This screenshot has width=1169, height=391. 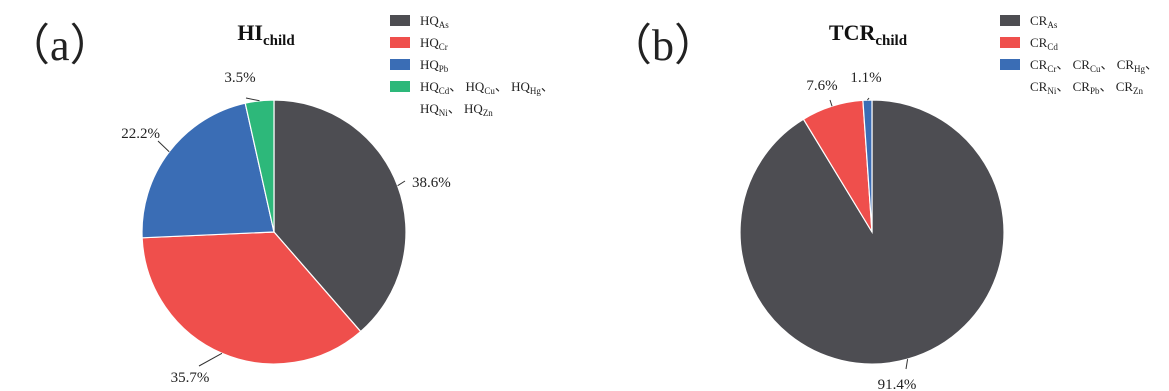 What do you see at coordinates (1044, 21) in the screenshot?
I see `legend-label: CRAs​` at bounding box center [1044, 21].